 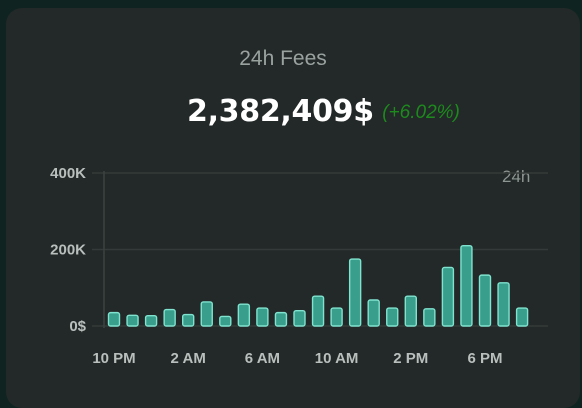 What do you see at coordinates (262, 358) in the screenshot?
I see `x-tick-label: 6 AM` at bounding box center [262, 358].